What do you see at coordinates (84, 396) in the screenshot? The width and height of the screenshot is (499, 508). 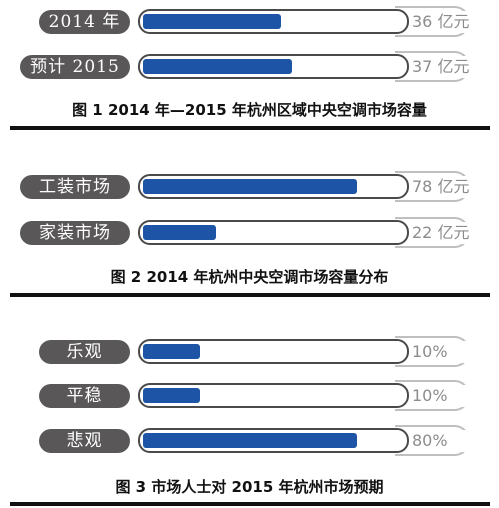 I see `category-label: 平稳` at bounding box center [84, 396].